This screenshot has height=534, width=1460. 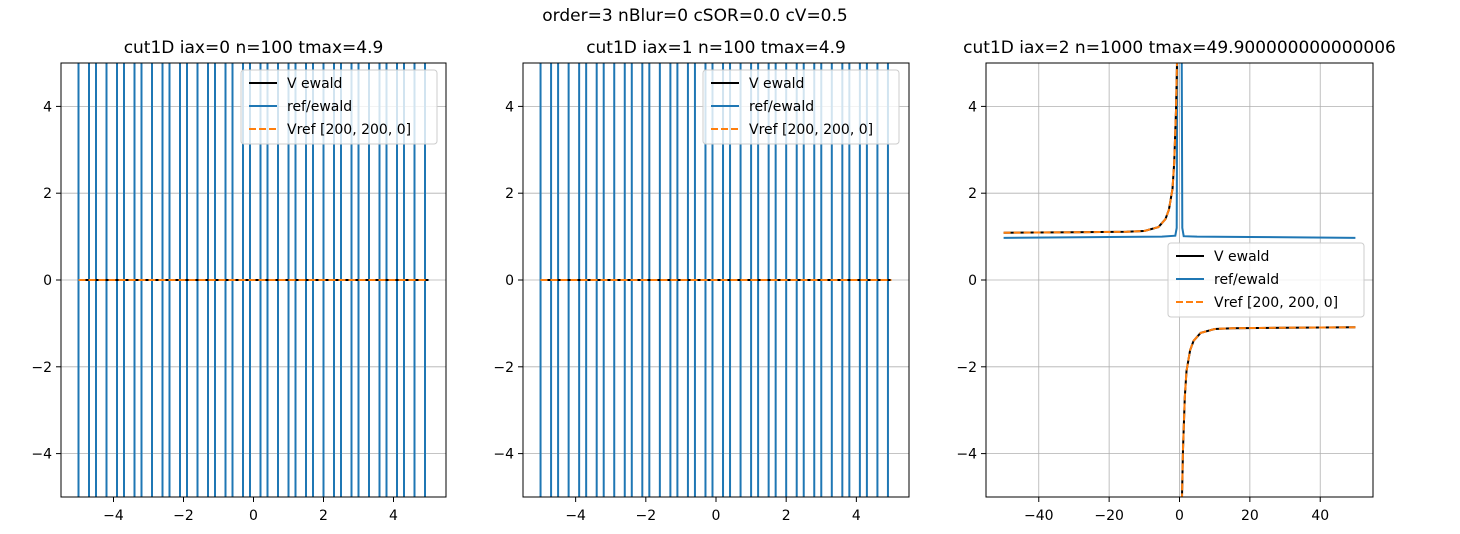 I want to click on subplot-title: cut1D iax=0 n=100 tmax=4.9, so click(x=254, y=48).